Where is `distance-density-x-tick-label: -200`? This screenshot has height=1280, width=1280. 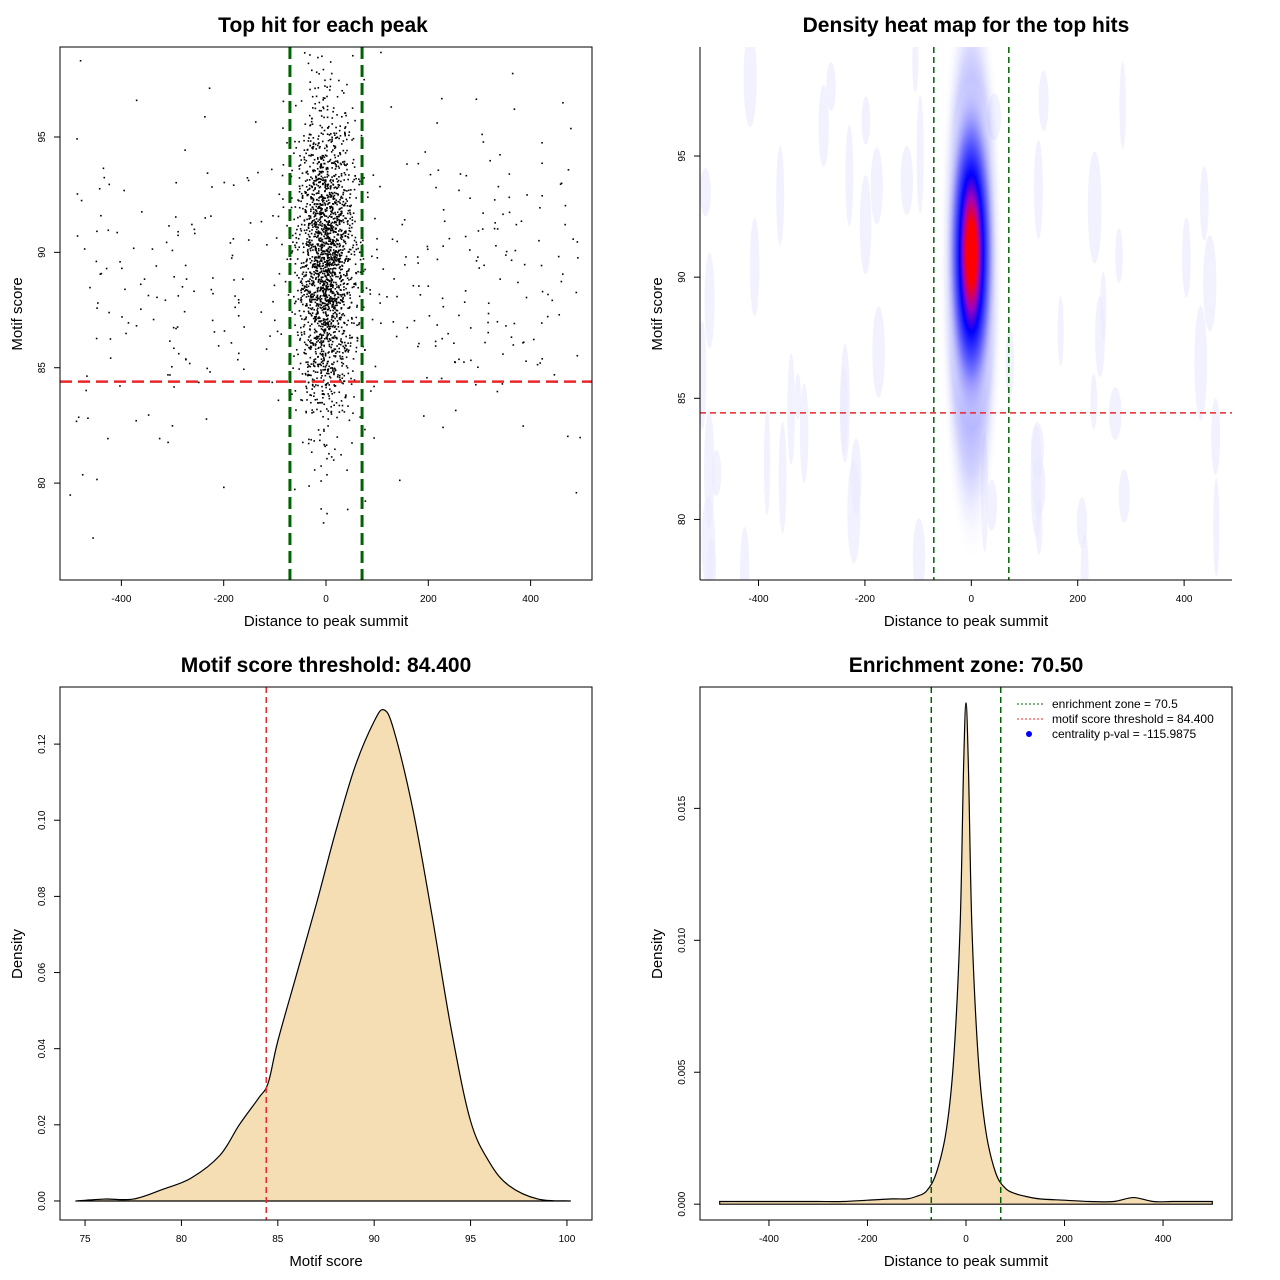
distance-density-x-tick-label: -200 is located at coordinates (867, 1239).